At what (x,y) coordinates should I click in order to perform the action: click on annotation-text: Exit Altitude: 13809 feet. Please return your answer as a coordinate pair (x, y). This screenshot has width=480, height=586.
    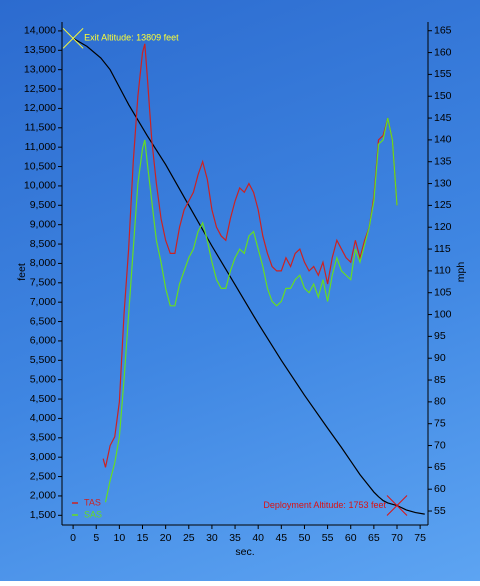
    Looking at the image, I should click on (131, 38).